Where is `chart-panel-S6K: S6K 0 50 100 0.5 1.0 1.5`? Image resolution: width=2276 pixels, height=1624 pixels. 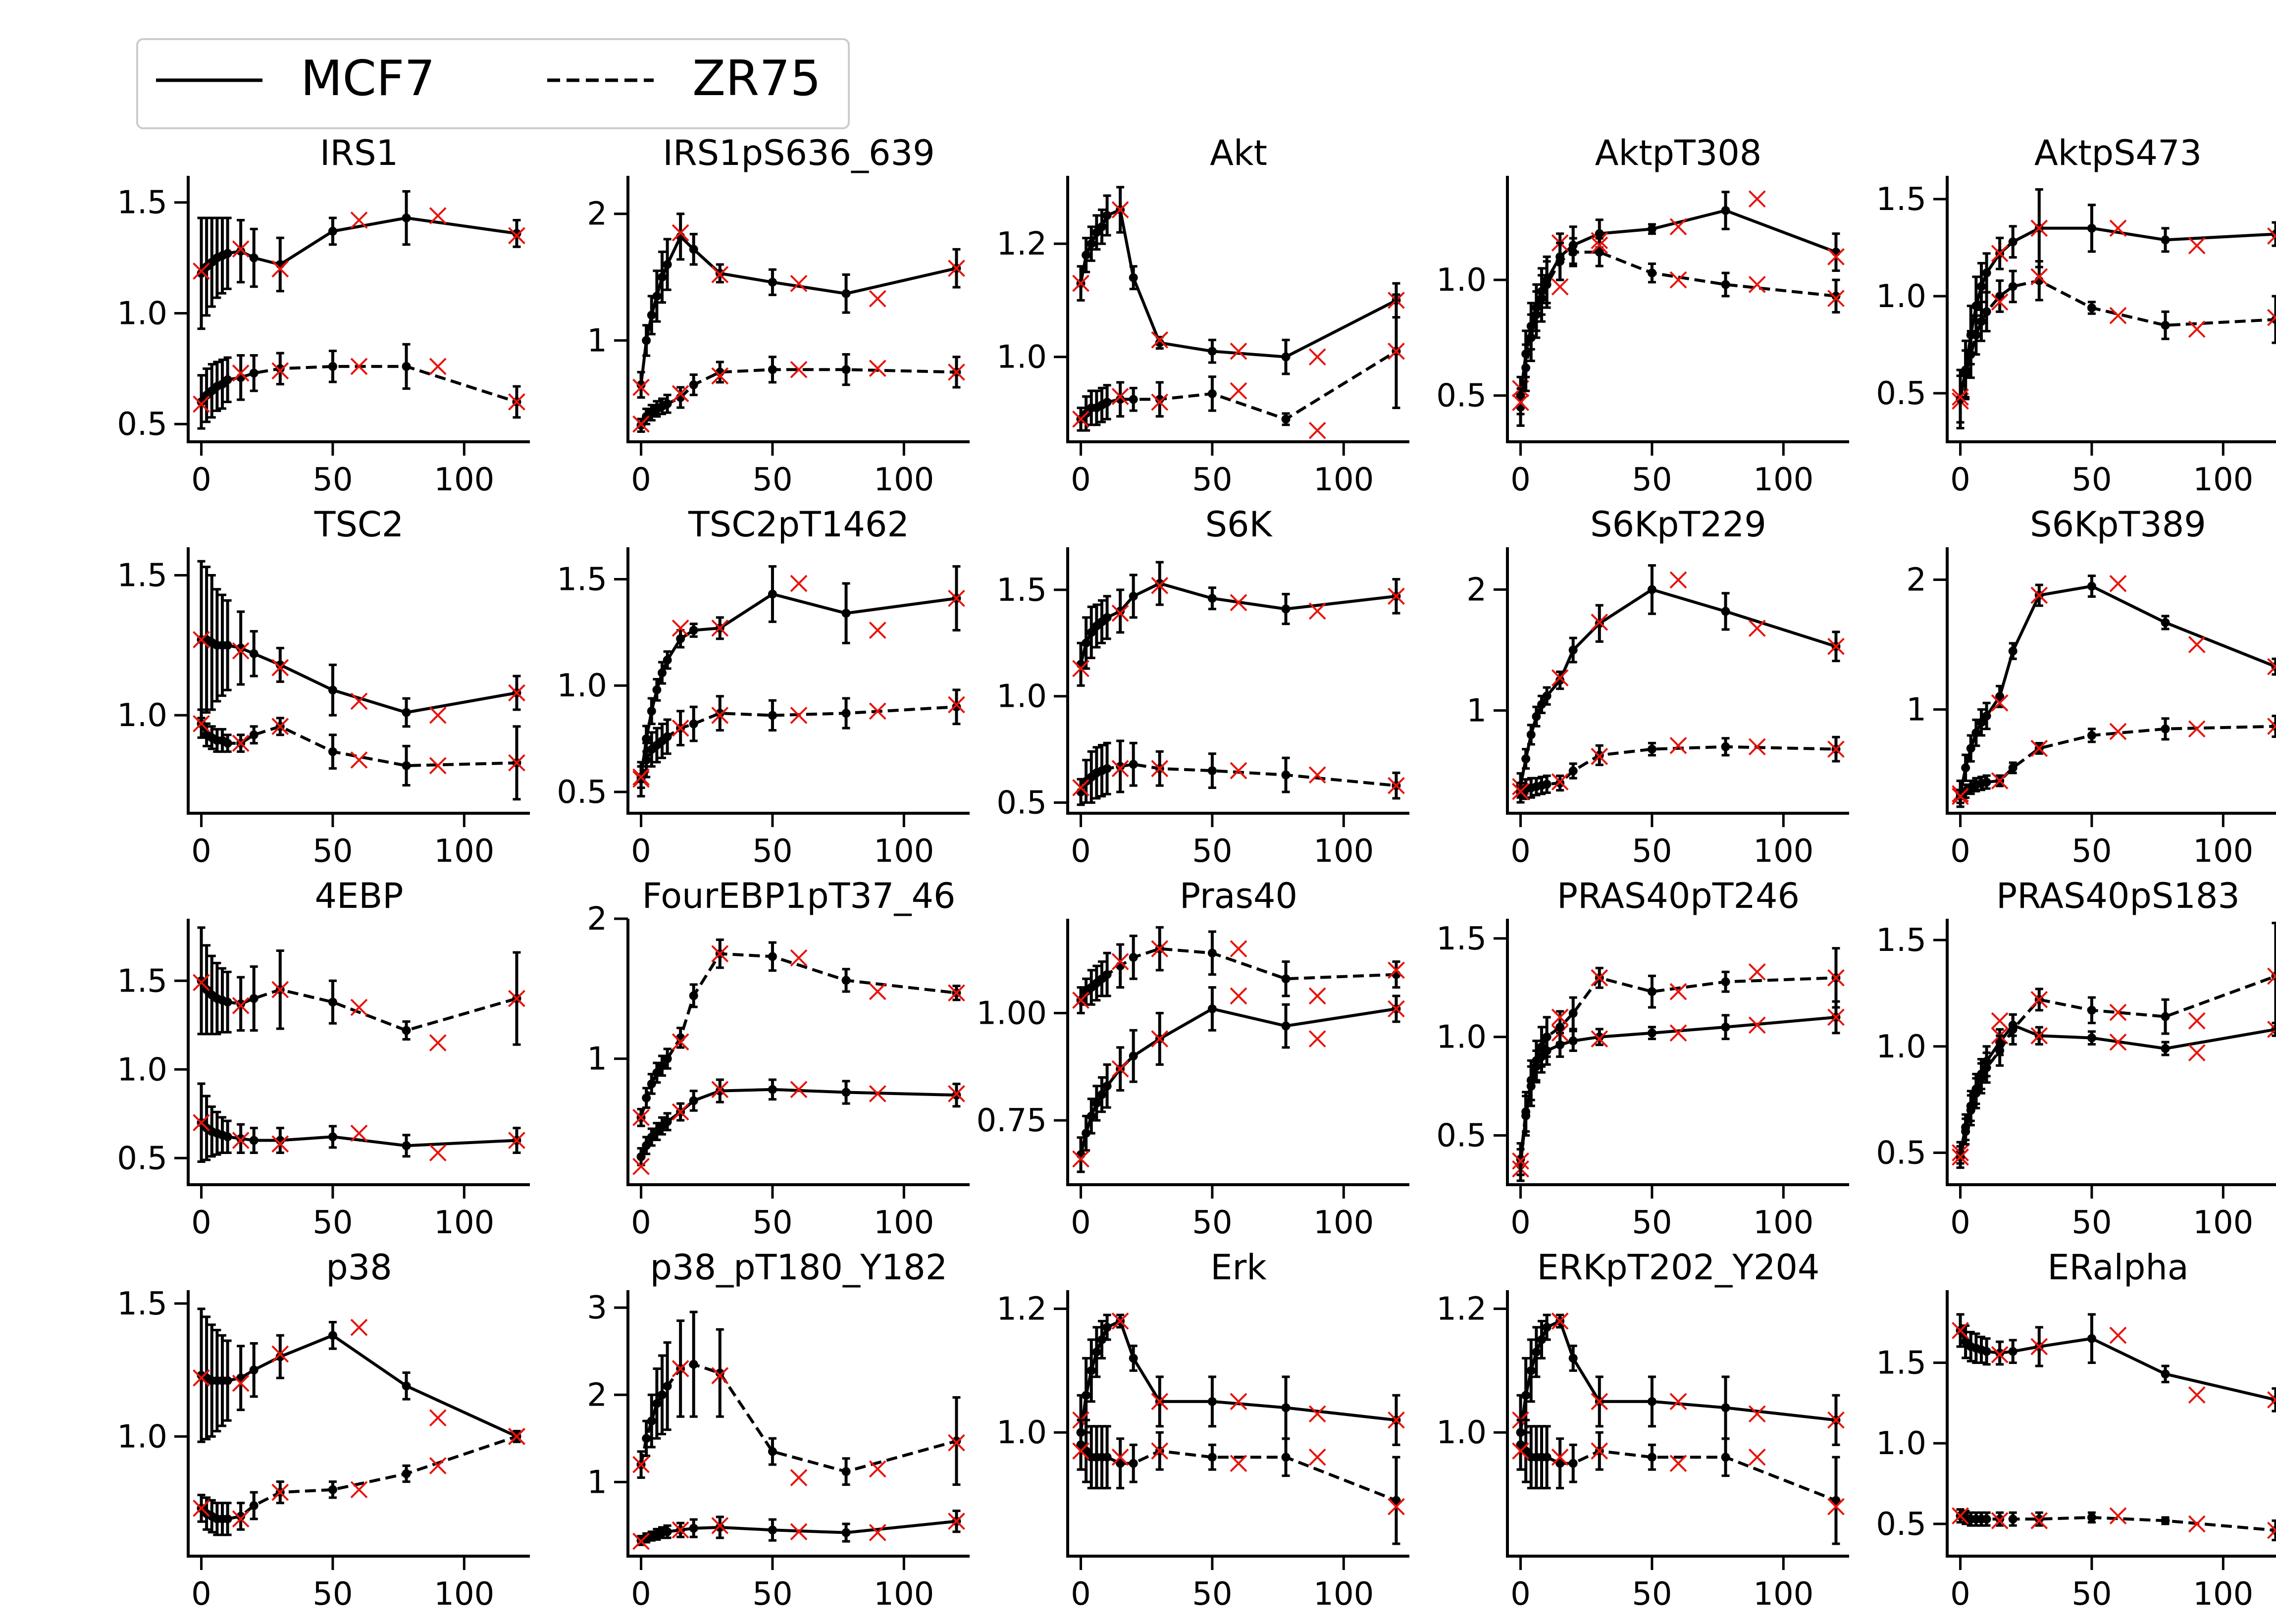 chart-panel-S6K: S6K 0 50 100 0.5 1.0 1.5 is located at coordinates (1203, 687).